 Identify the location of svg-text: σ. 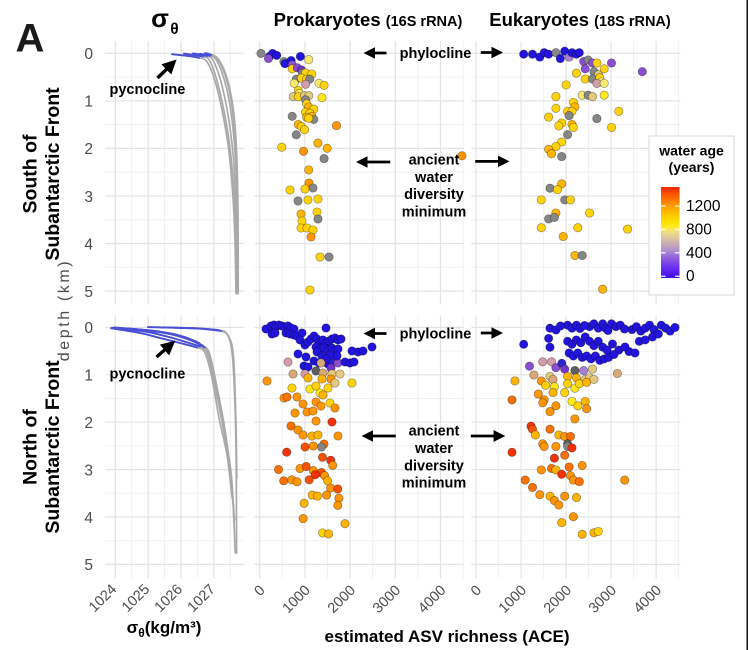
(160, 18).